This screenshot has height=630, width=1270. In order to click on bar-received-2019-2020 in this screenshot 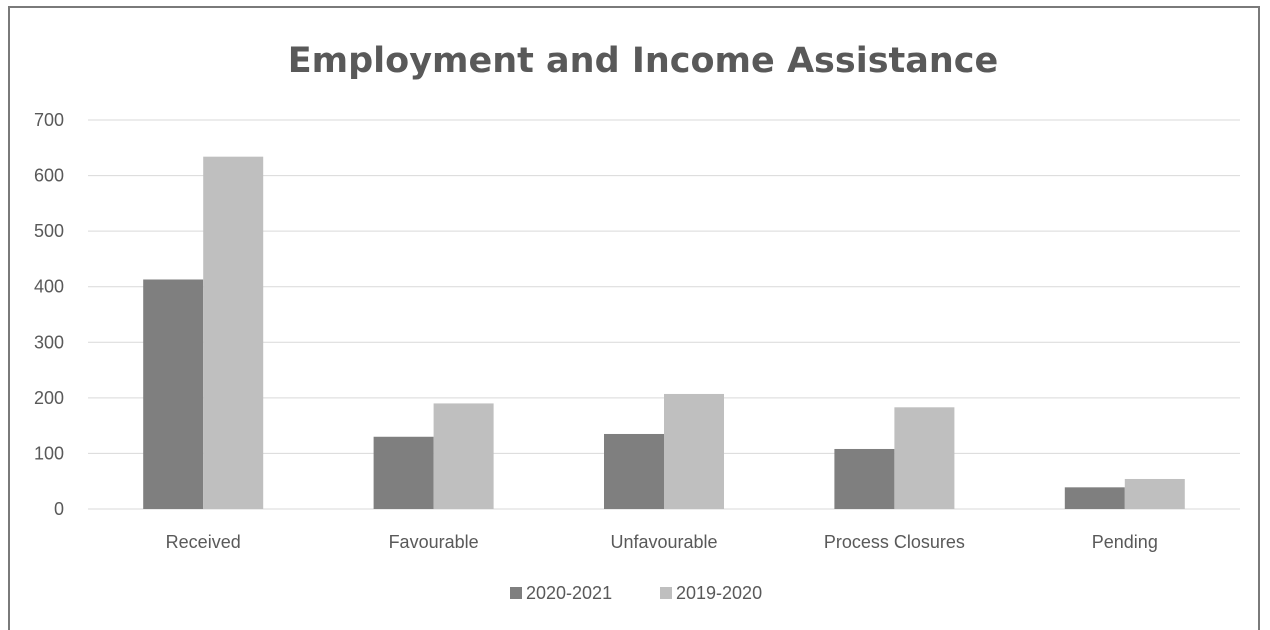, I will do `click(233, 333)`.